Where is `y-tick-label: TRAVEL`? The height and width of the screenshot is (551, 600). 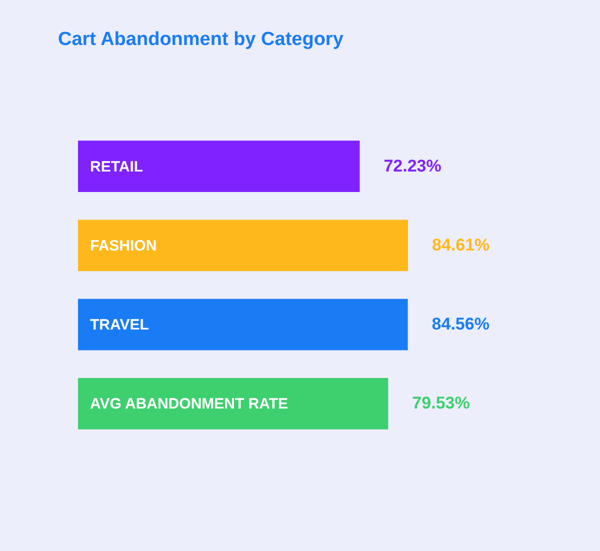 y-tick-label: TRAVEL is located at coordinates (119, 325).